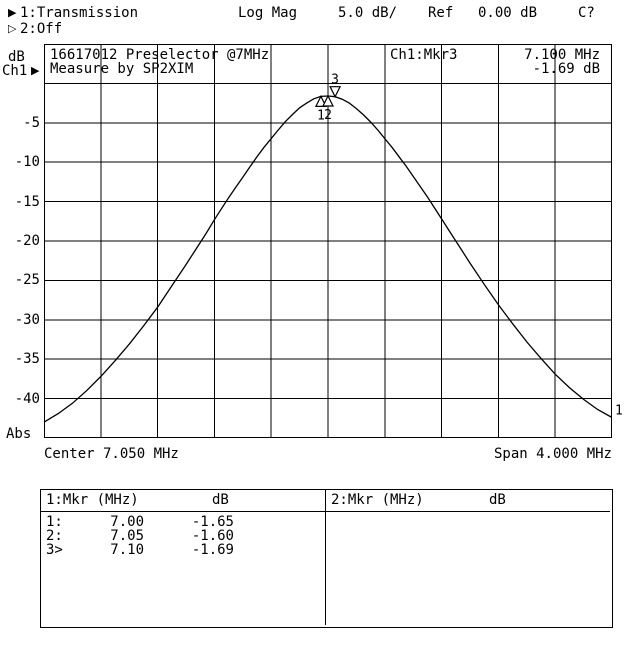 This screenshot has height=659, width=640. I want to click on marker-freq: 7.05, so click(127, 536).